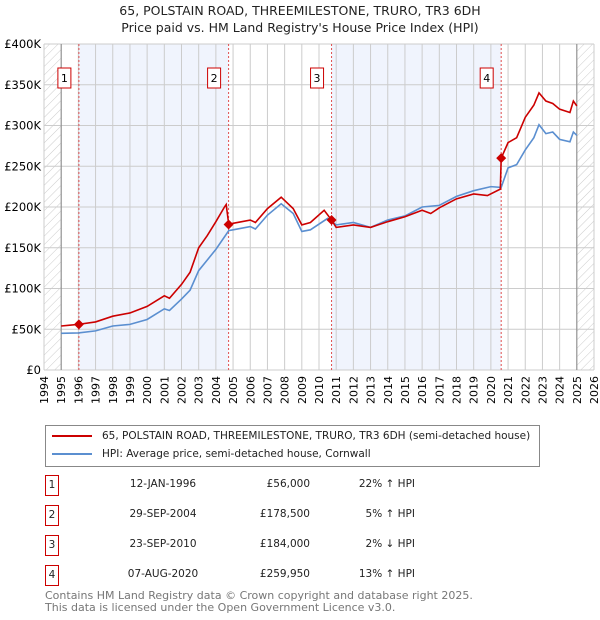 The width and height of the screenshot is (600, 620). I want to click on x-tick-label: 1995, so click(61, 390).